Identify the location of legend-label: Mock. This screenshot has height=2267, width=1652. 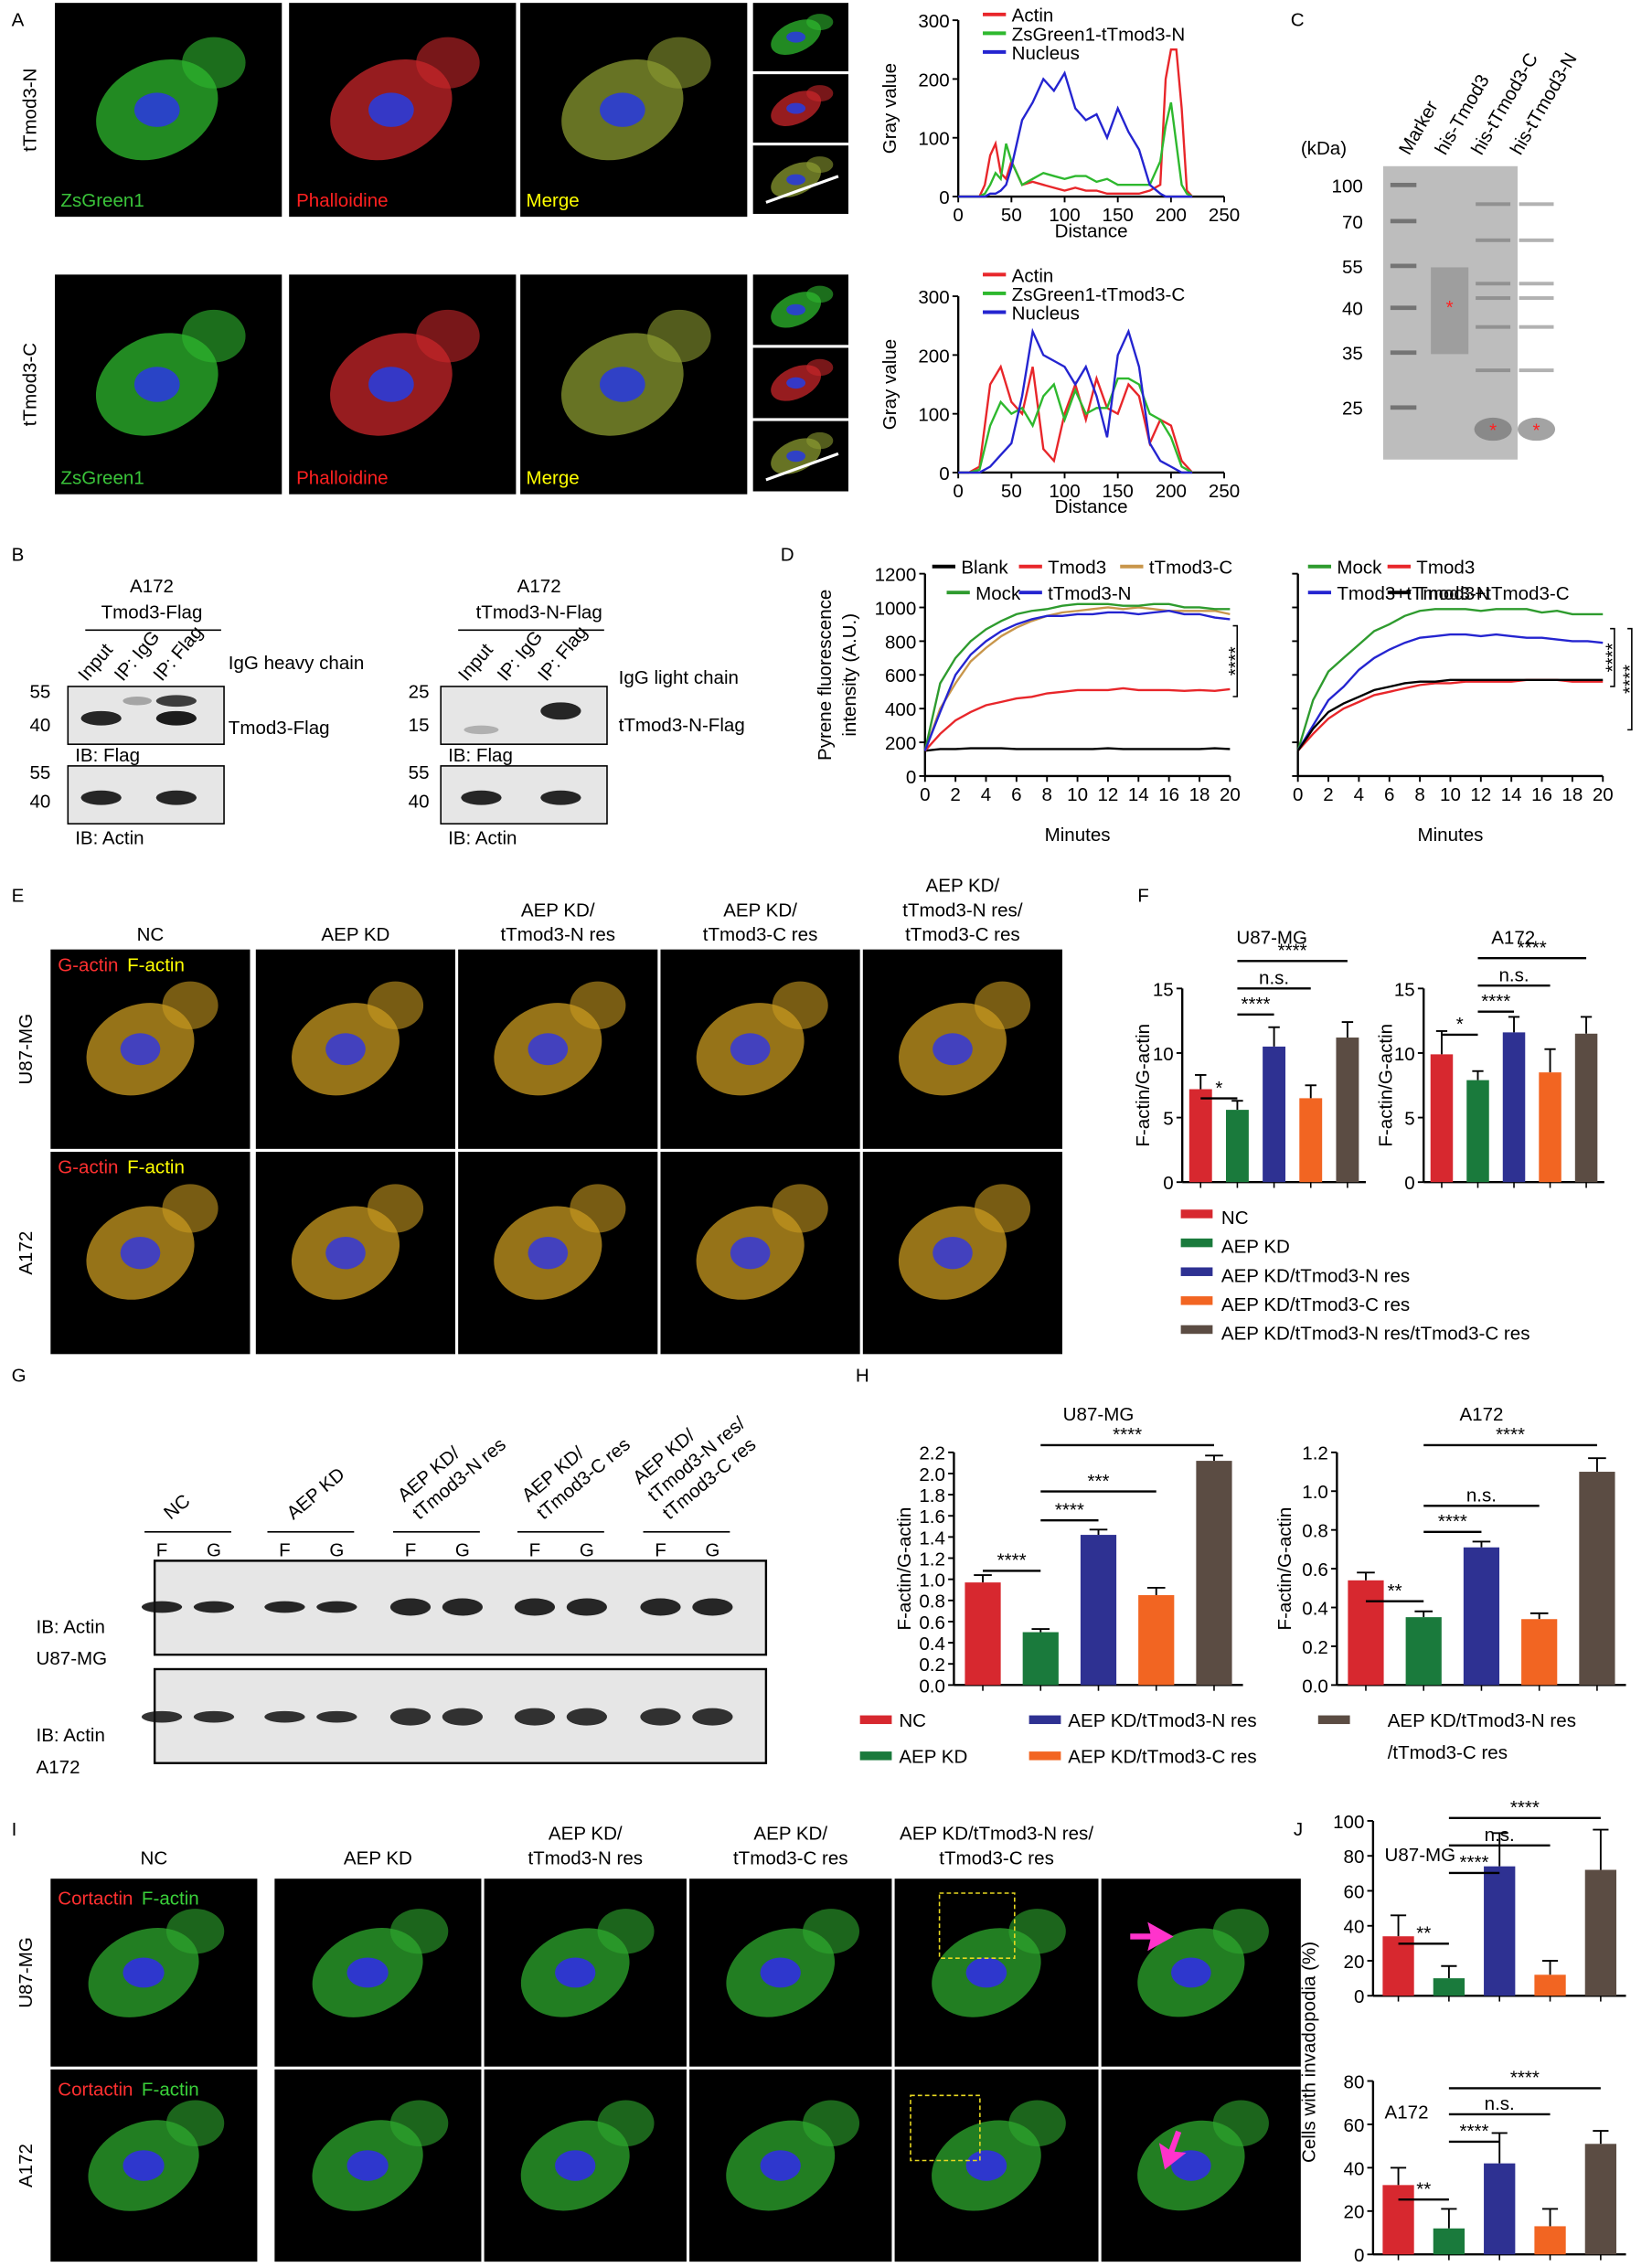
(998, 593).